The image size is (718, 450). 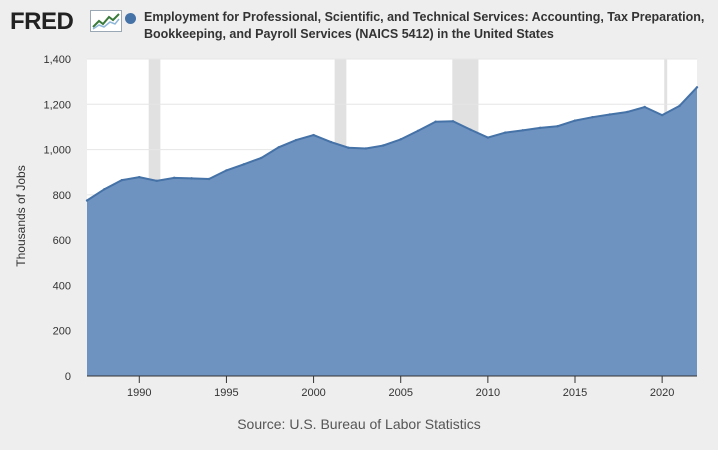 I want to click on y-axis-label: Thousands of Jobs, so click(x=21, y=215).